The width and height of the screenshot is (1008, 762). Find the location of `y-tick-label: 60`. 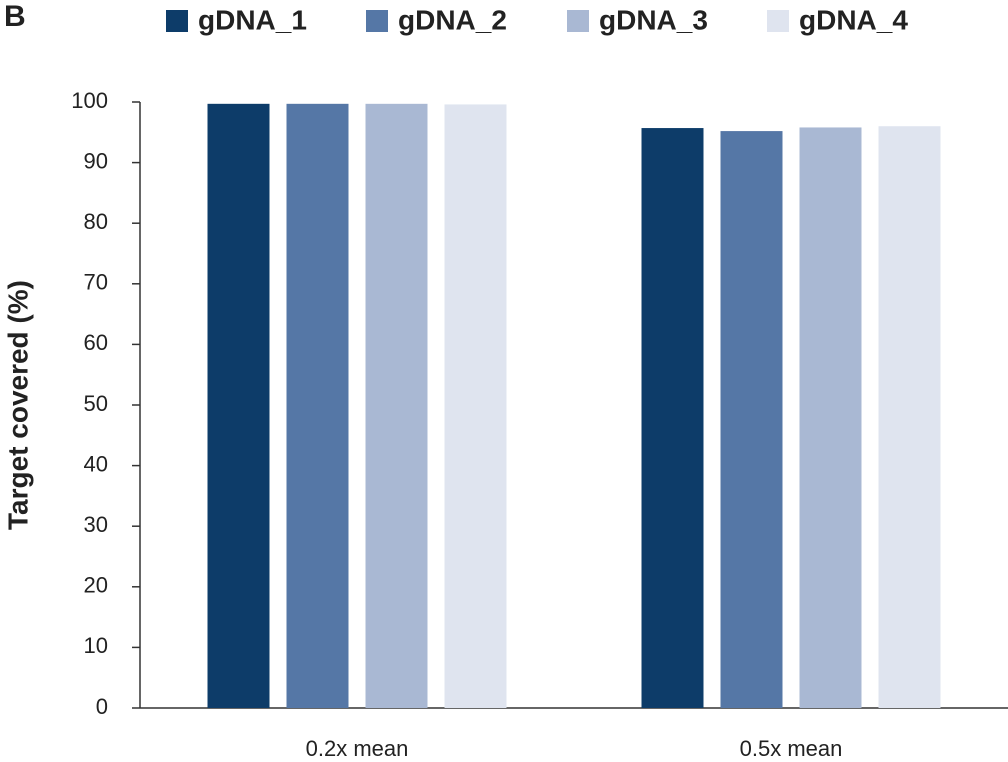

y-tick-label: 60 is located at coordinates (96, 342).